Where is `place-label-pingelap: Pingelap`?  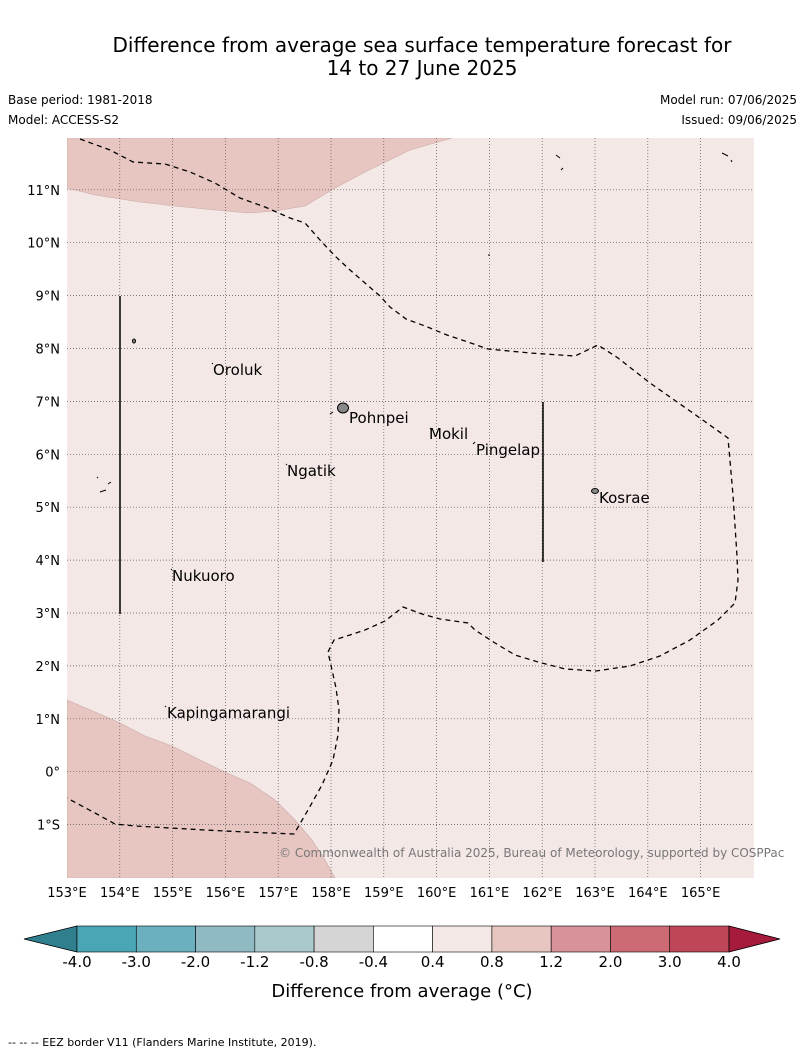 place-label-pingelap: Pingelap is located at coordinates (508, 450).